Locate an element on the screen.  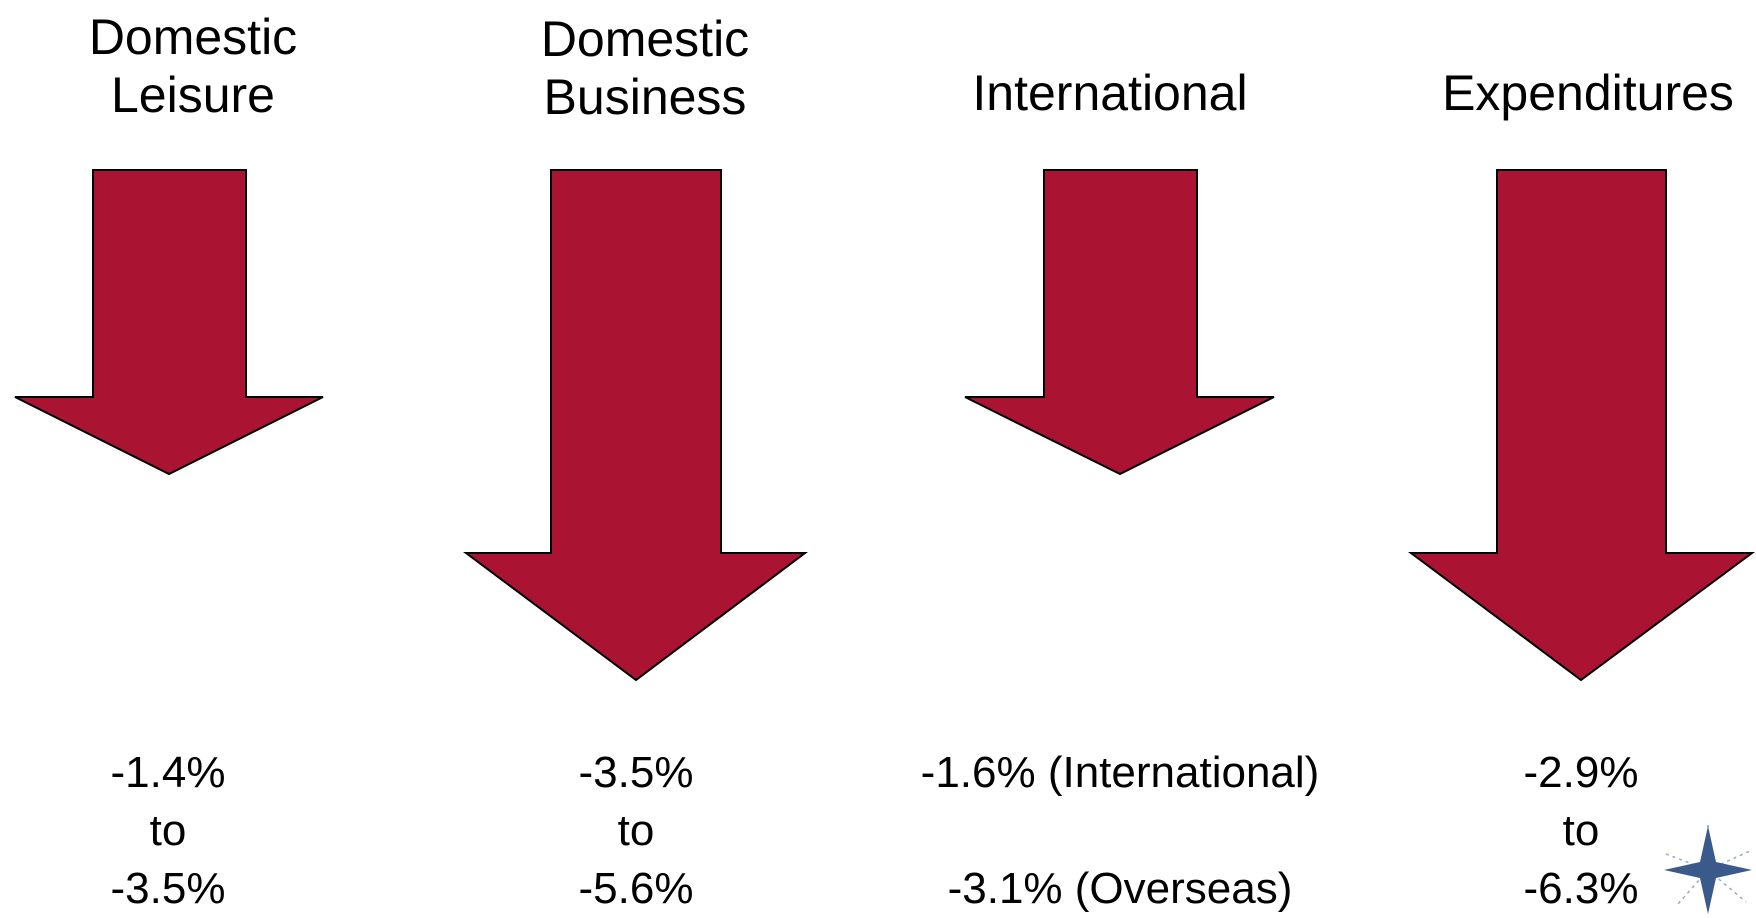
value-domestic-business: -3.5% to -5.6% is located at coordinates (636, 830).